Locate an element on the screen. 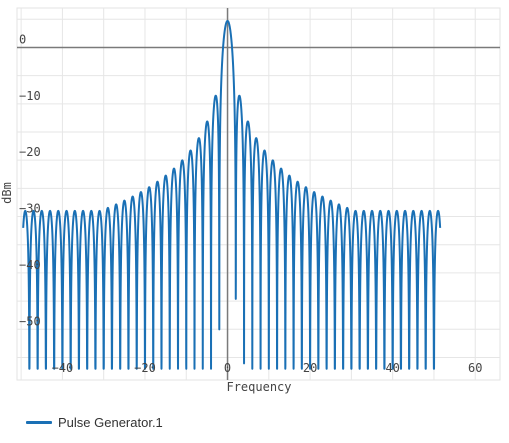 The width and height of the screenshot is (509, 443). y-tick-label: −40 is located at coordinates (30, 265).